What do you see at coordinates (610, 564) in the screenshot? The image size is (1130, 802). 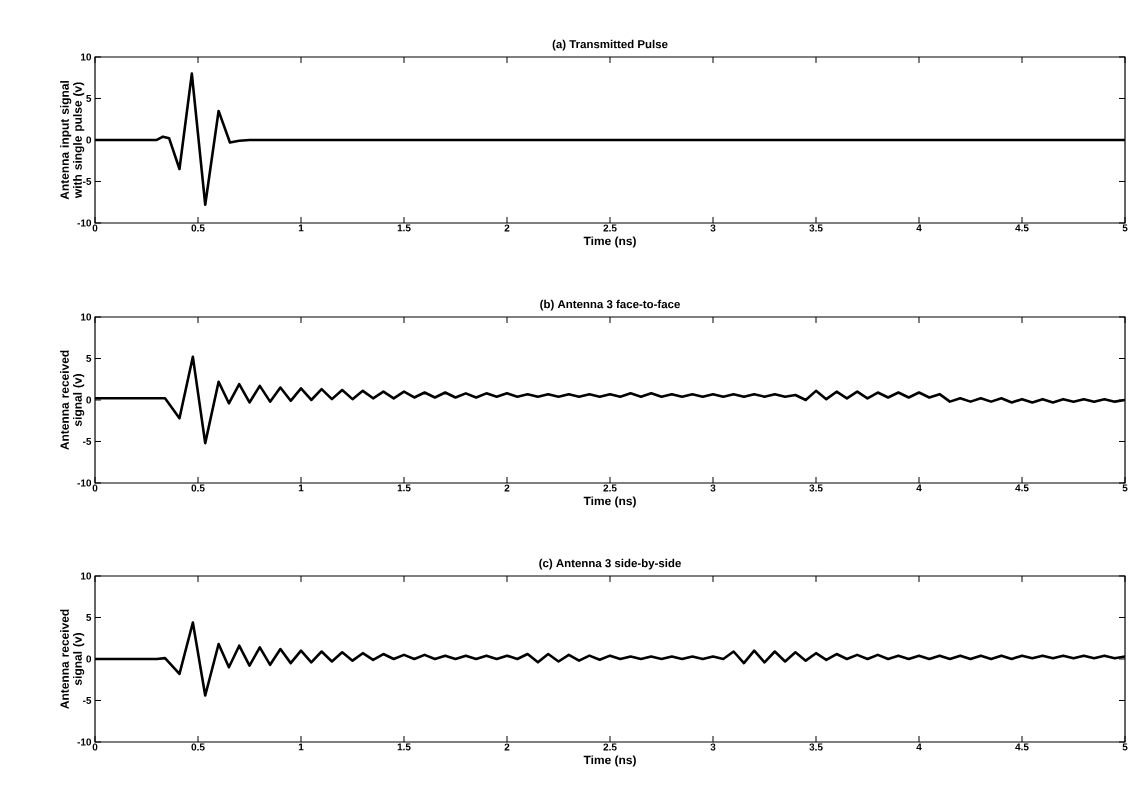 I see `chart-title: (c) Antenna 3 side-by-side` at bounding box center [610, 564].